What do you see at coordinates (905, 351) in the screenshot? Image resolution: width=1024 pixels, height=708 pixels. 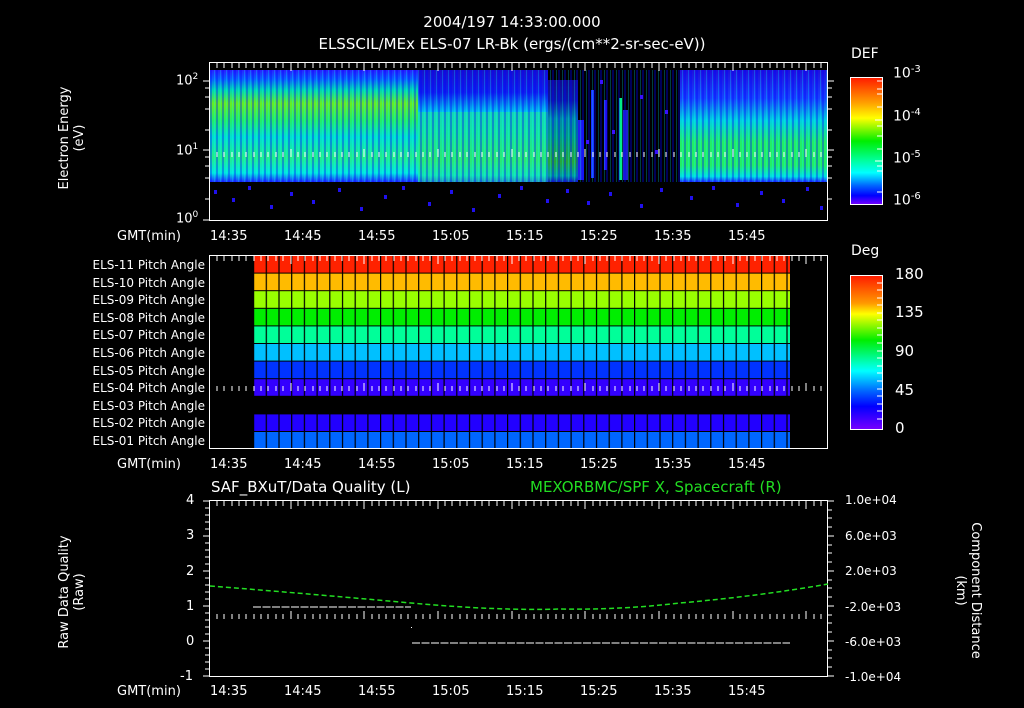 I see `deg-colorbar-tick: 90` at bounding box center [905, 351].